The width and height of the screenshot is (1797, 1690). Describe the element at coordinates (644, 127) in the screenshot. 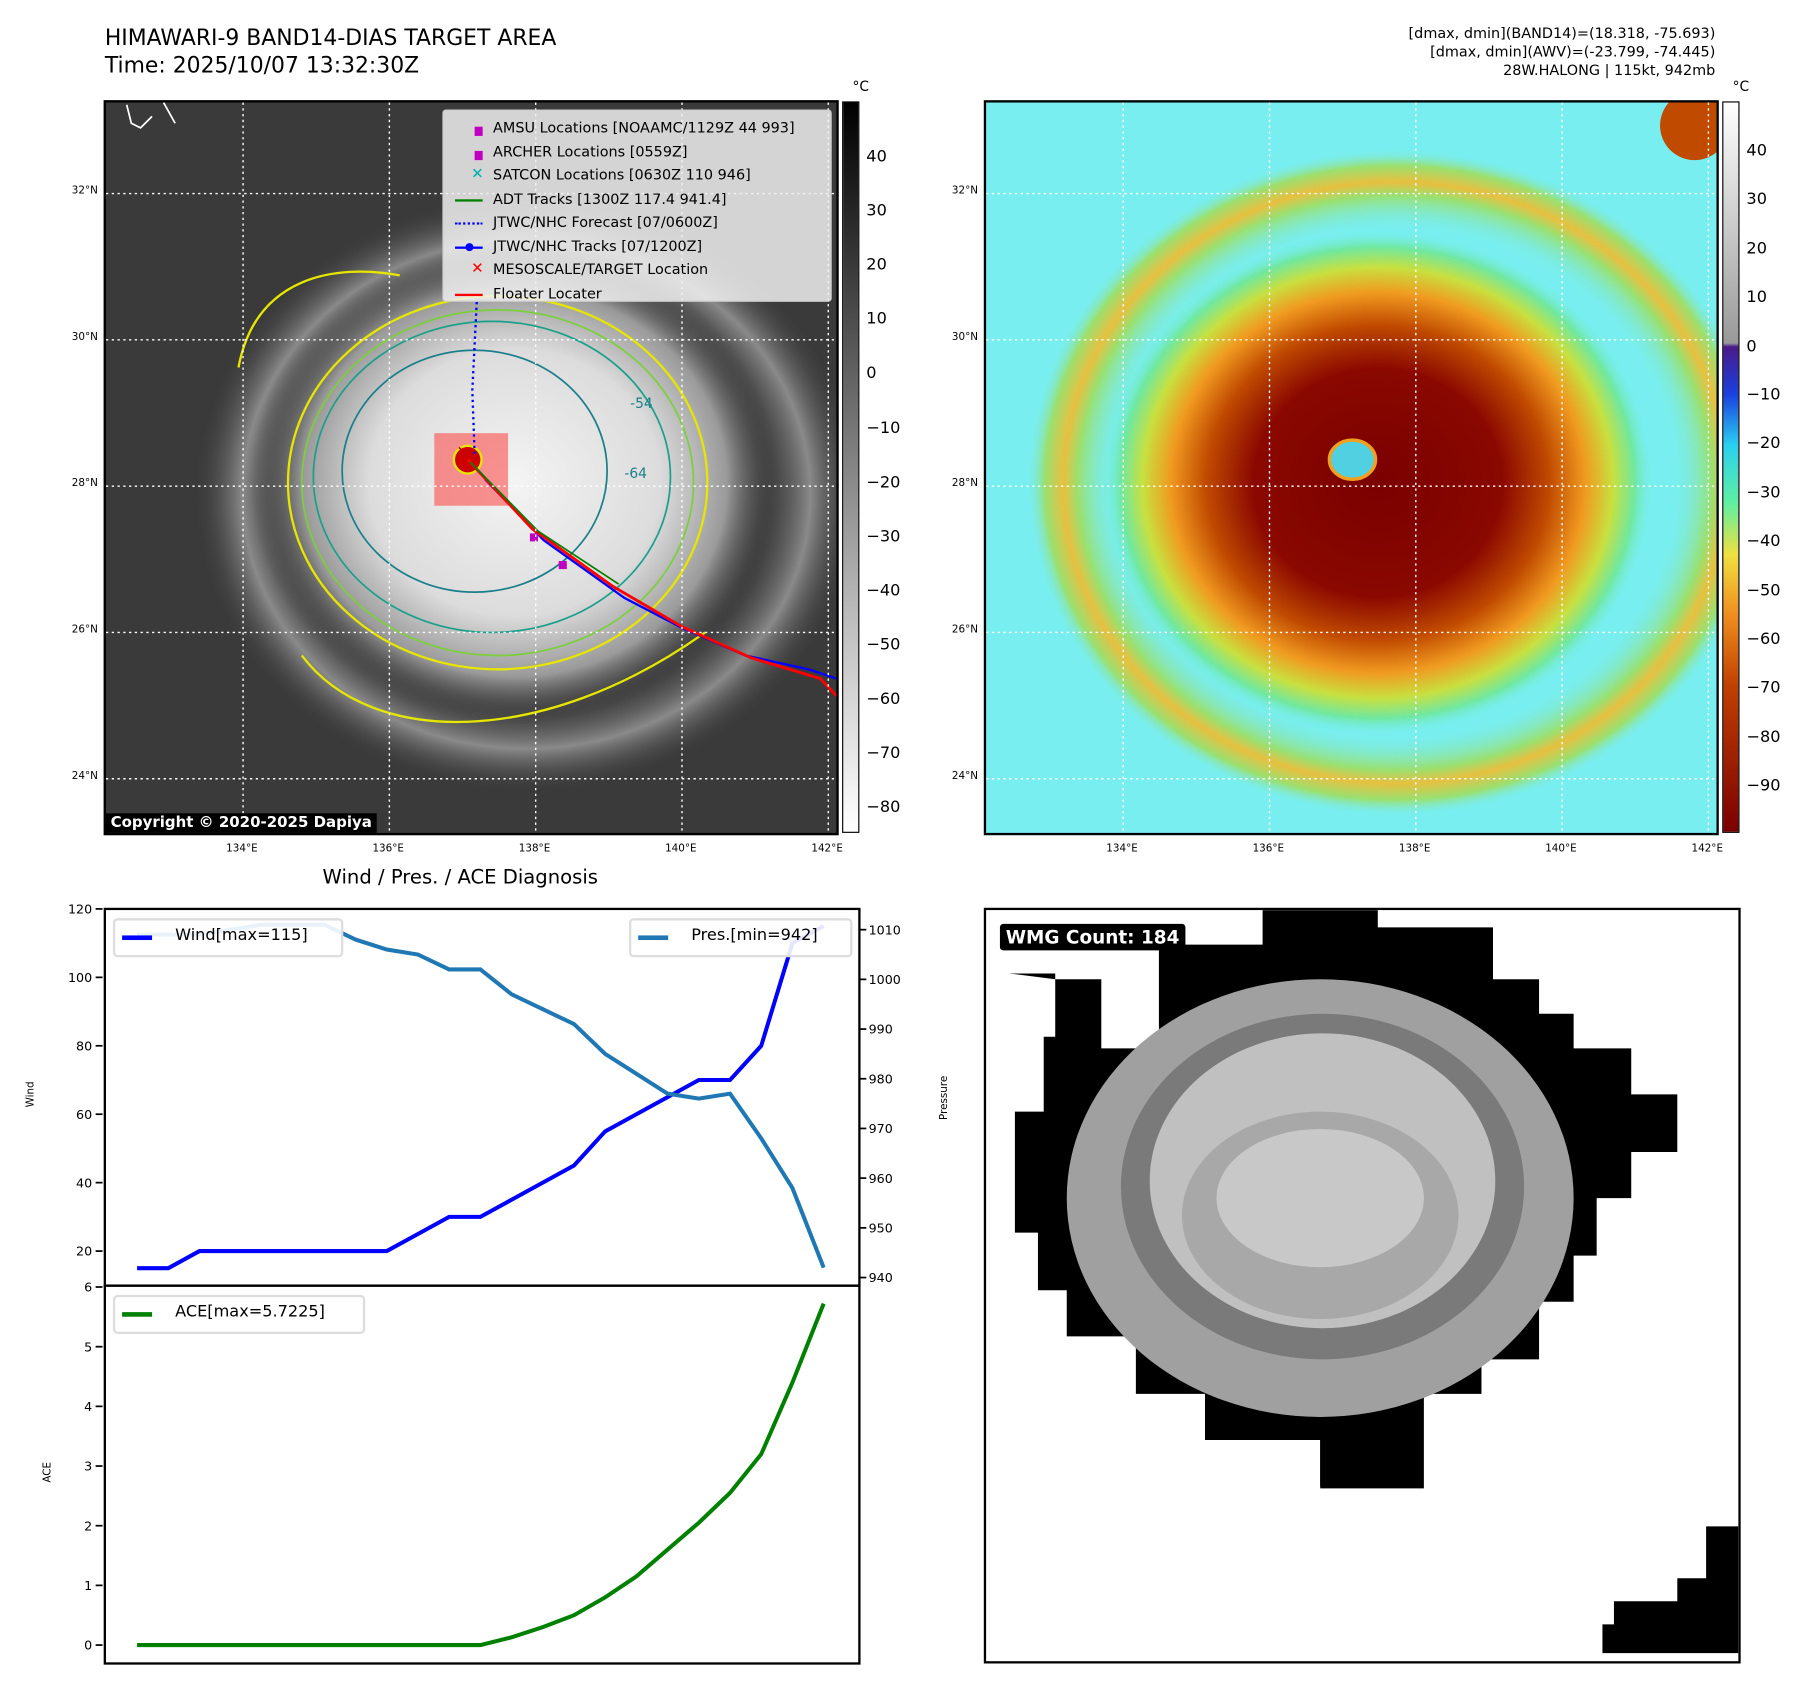

I see `legend-label: AMSU Locations [NOAAMC/1129Z 44 993]` at that location.